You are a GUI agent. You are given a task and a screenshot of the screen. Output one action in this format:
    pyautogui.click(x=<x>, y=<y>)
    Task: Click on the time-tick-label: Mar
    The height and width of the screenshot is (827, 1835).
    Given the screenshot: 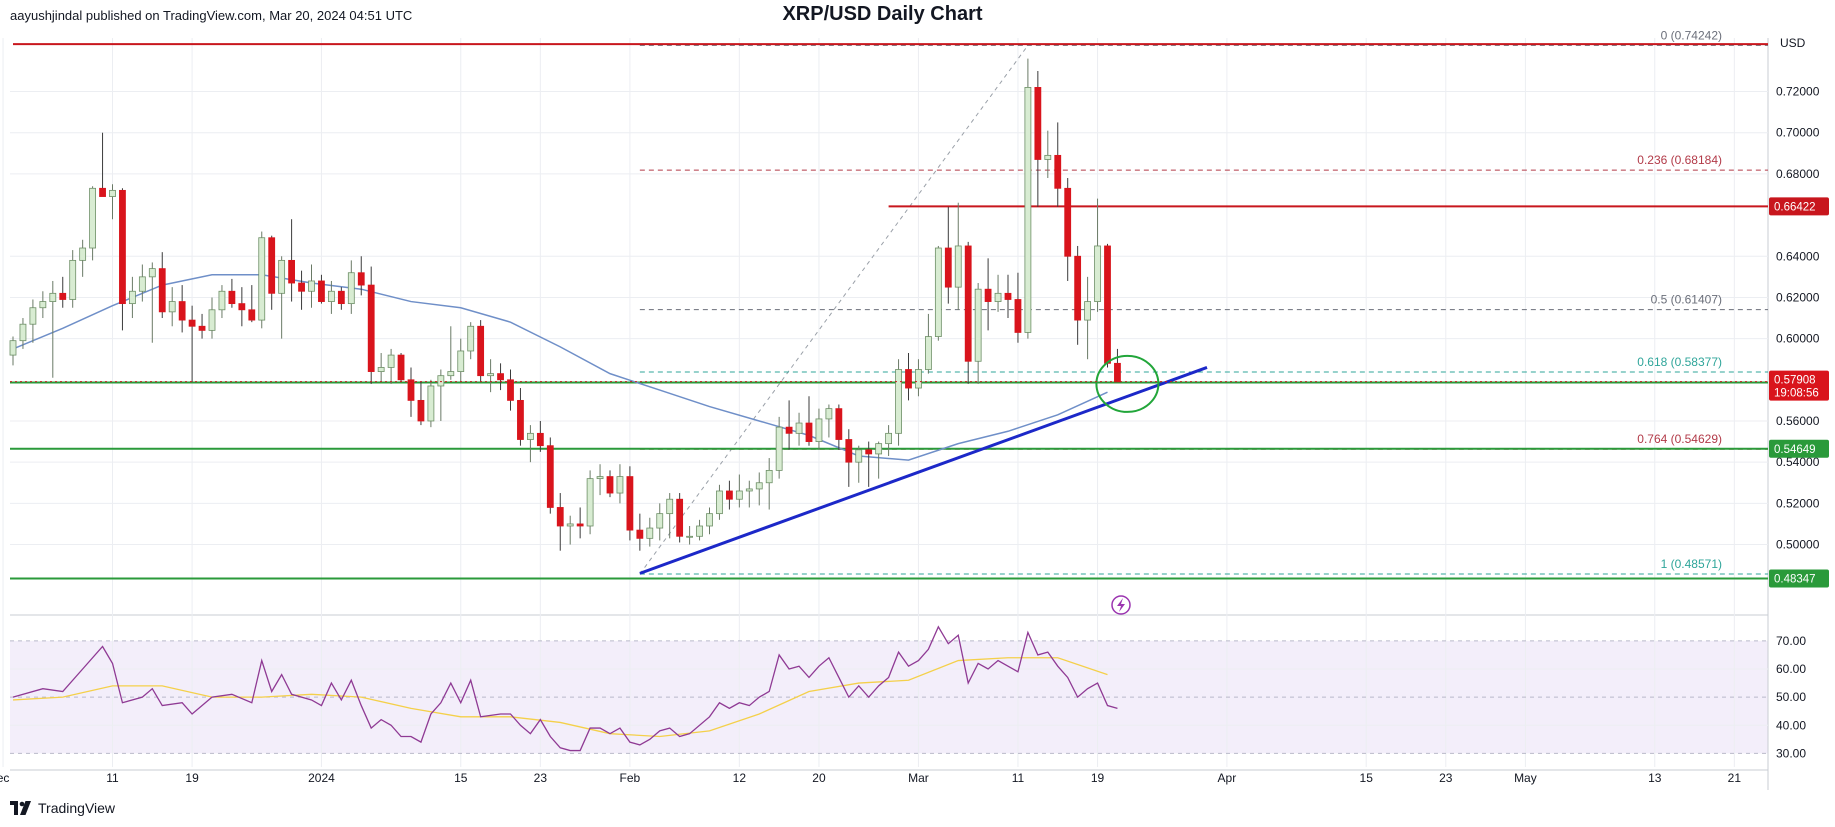 What is the action you would take?
    pyautogui.click(x=918, y=778)
    